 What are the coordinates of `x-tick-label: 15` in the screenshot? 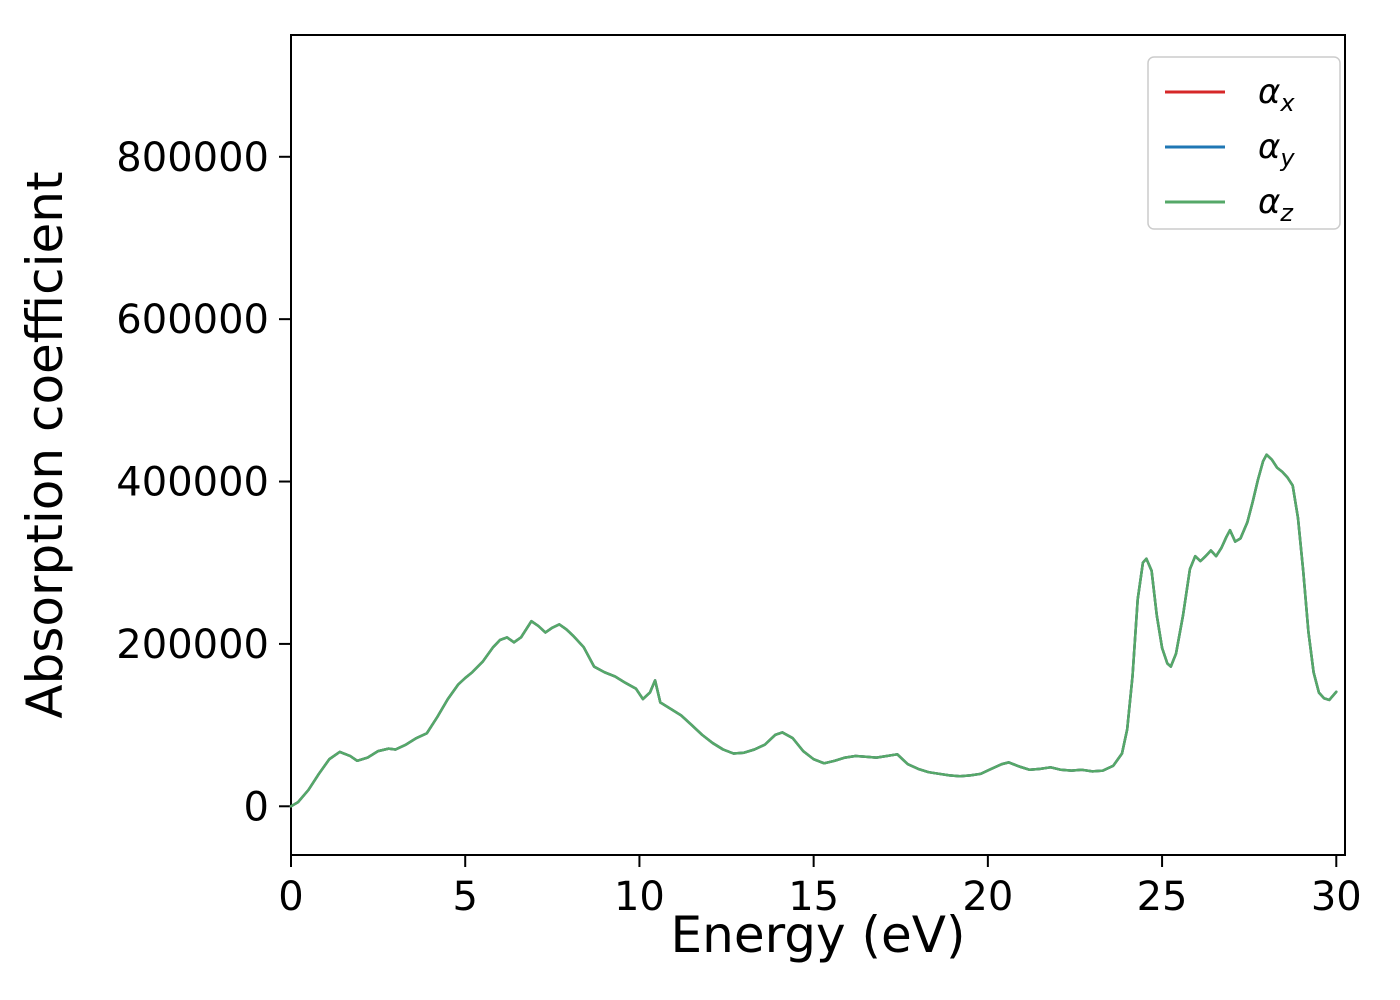 It's located at (813, 897).